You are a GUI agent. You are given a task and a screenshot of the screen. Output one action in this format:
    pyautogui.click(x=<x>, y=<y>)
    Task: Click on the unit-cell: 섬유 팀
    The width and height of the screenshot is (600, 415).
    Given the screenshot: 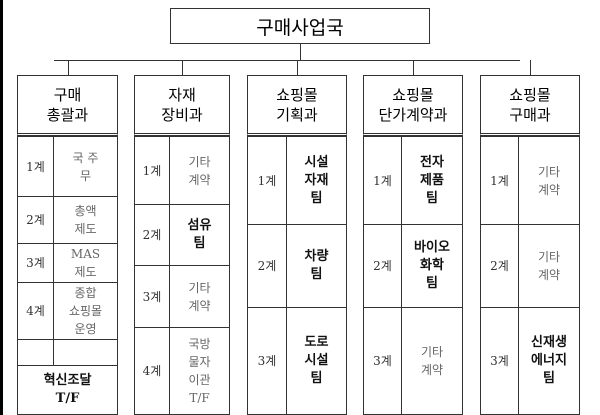 What is the action you would take?
    pyautogui.click(x=199, y=235)
    